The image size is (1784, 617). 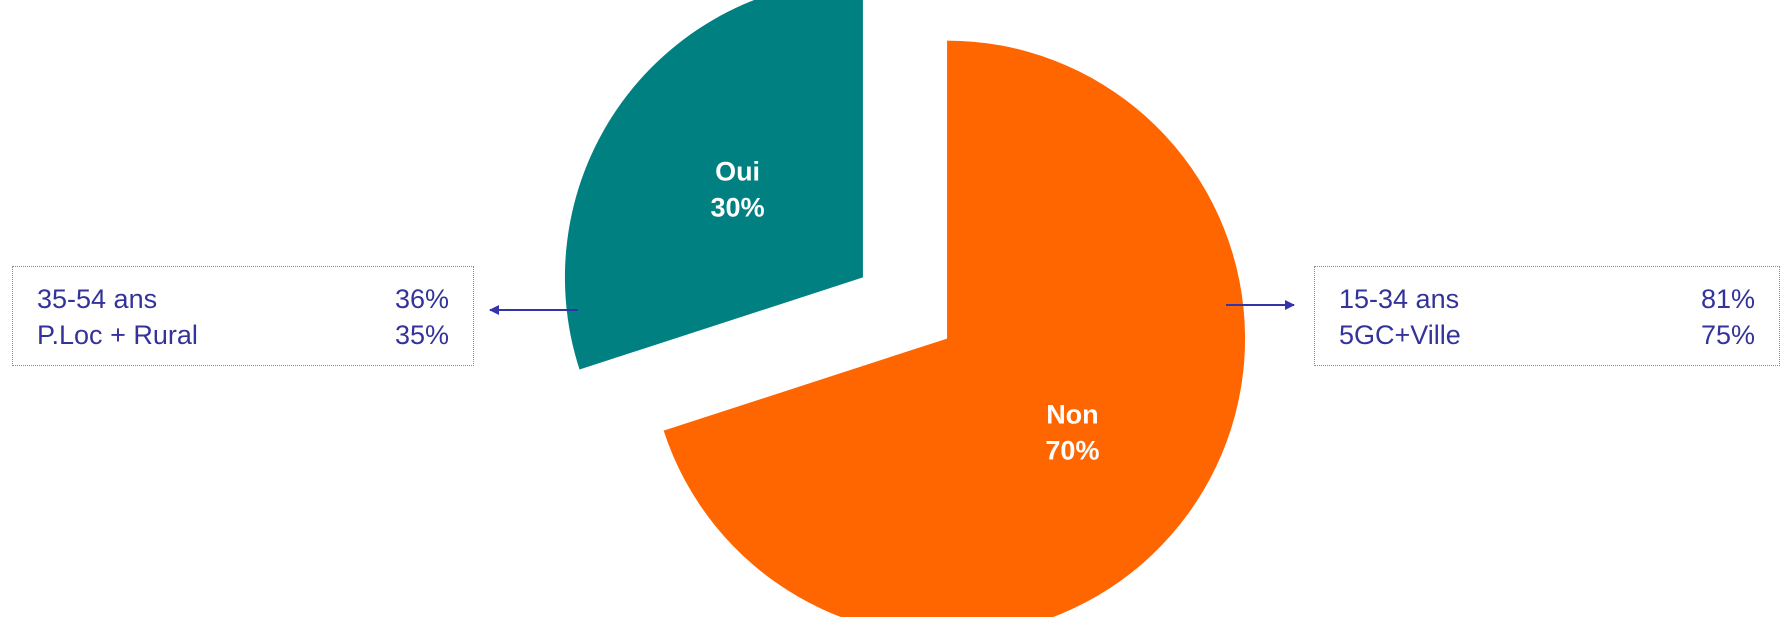 What do you see at coordinates (117, 335) in the screenshot?
I see `oui-annotation-label: P.Loc + Rural` at bounding box center [117, 335].